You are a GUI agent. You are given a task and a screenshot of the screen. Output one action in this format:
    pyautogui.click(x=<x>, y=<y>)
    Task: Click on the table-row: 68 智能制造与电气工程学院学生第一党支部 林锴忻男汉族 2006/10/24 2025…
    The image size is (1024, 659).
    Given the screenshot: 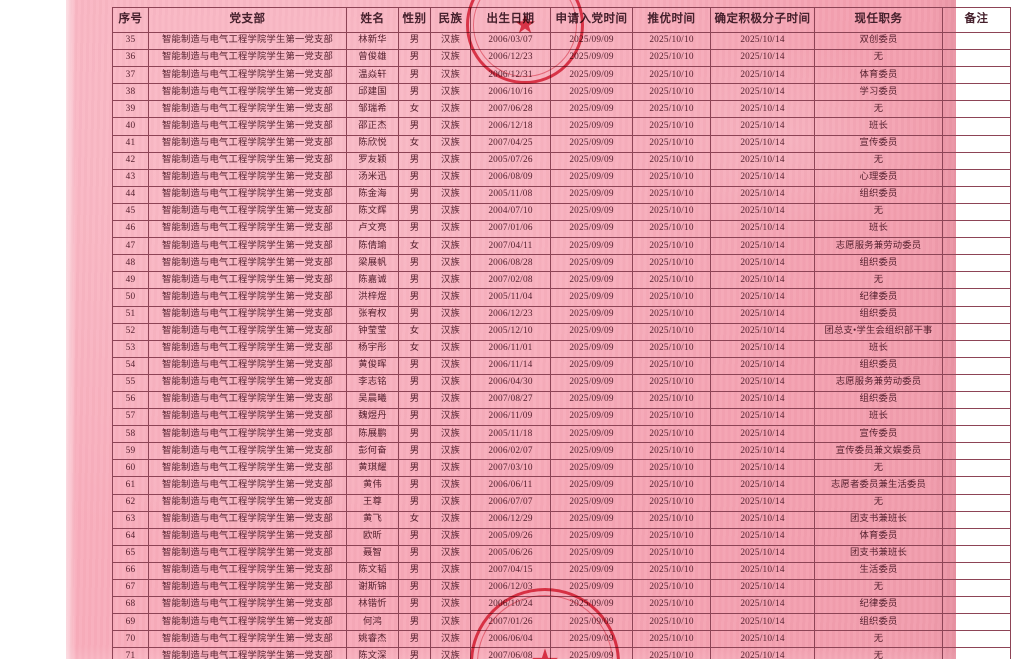 What is the action you would take?
    pyautogui.click(x=561, y=605)
    